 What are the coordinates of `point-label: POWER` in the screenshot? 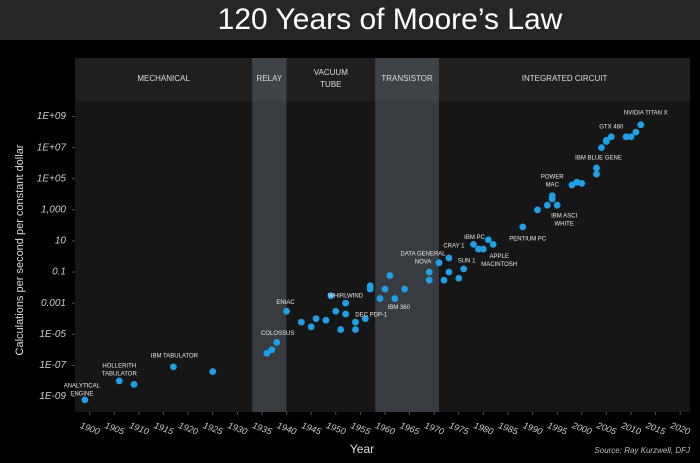 It's located at (552, 177).